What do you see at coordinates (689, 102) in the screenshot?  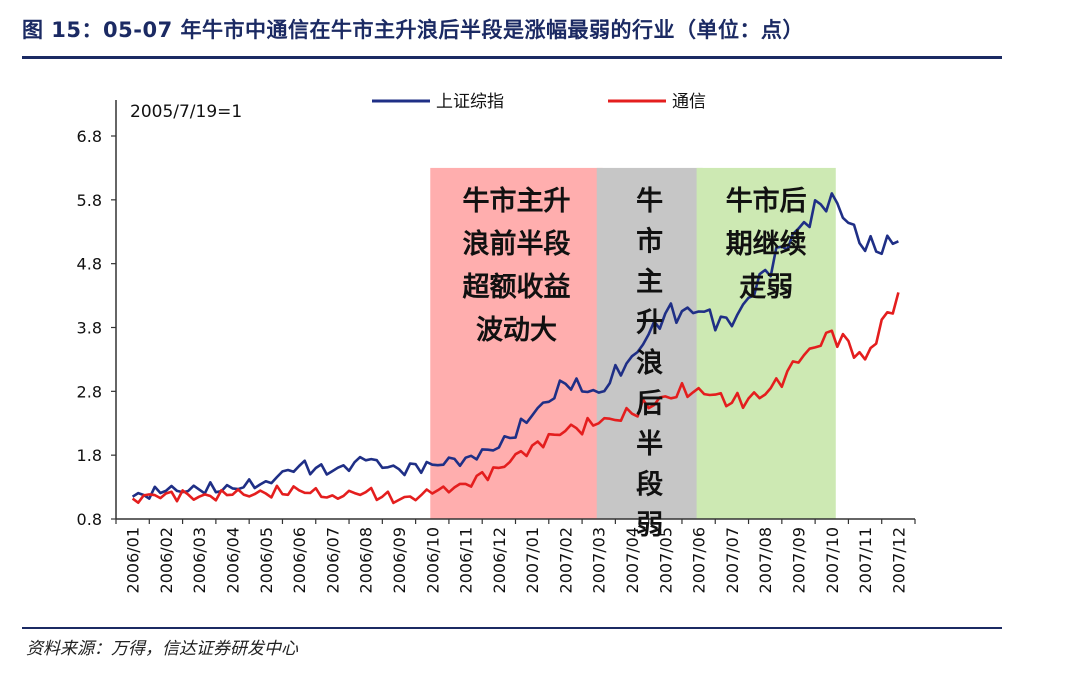 I see `legend-label-2: 通信` at bounding box center [689, 102].